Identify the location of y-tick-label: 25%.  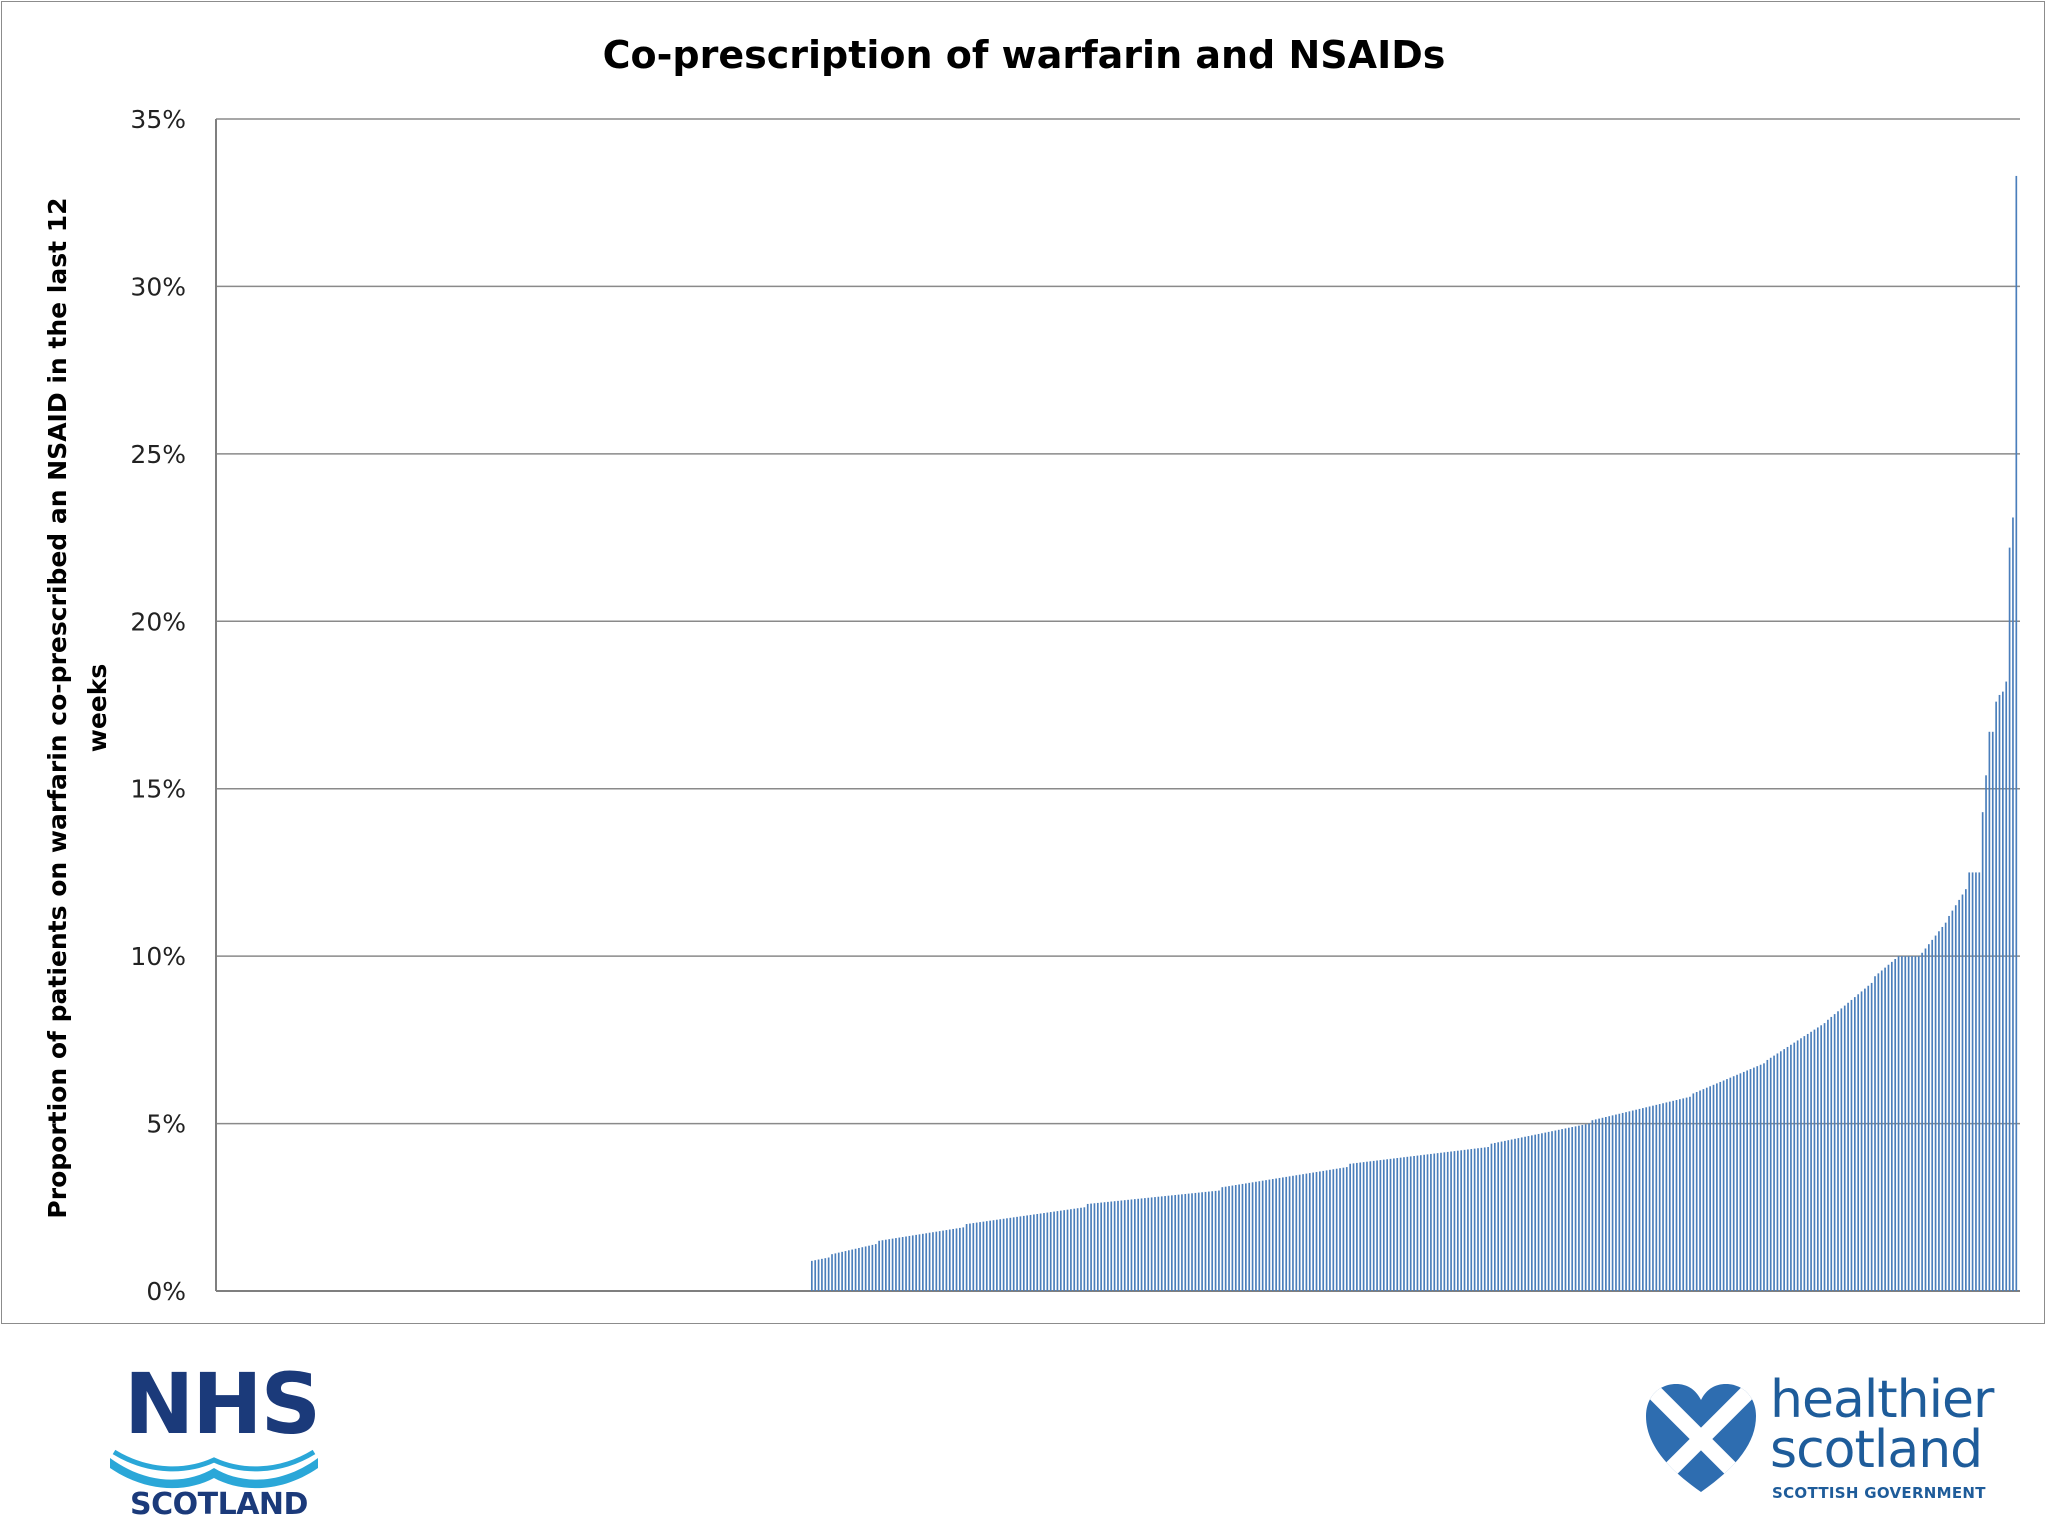
(158, 454).